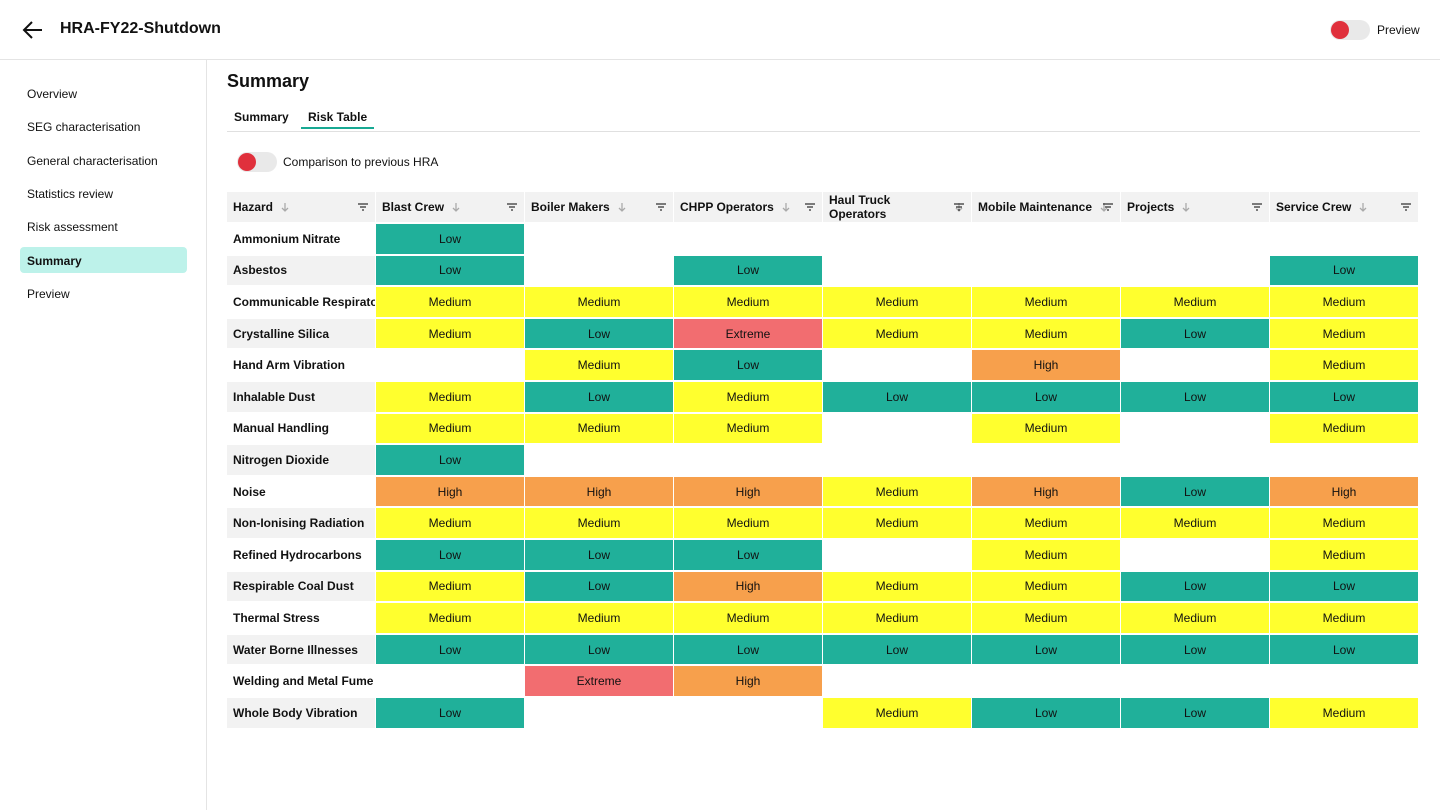 Image resolution: width=1440 pixels, height=810 pixels. I want to click on nav-item: General characterisation, so click(92, 160).